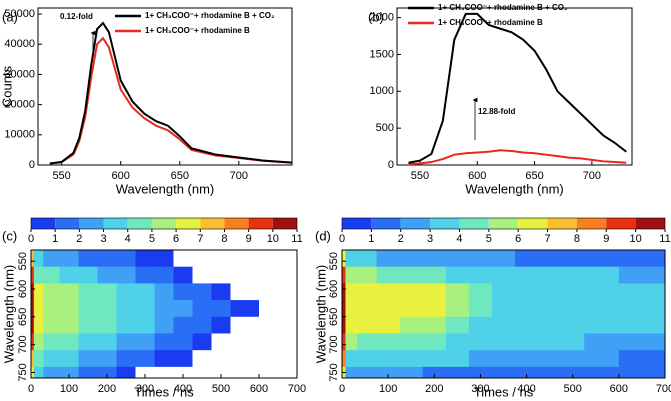  I want to click on colorbar-label: 5, so click(152, 239).